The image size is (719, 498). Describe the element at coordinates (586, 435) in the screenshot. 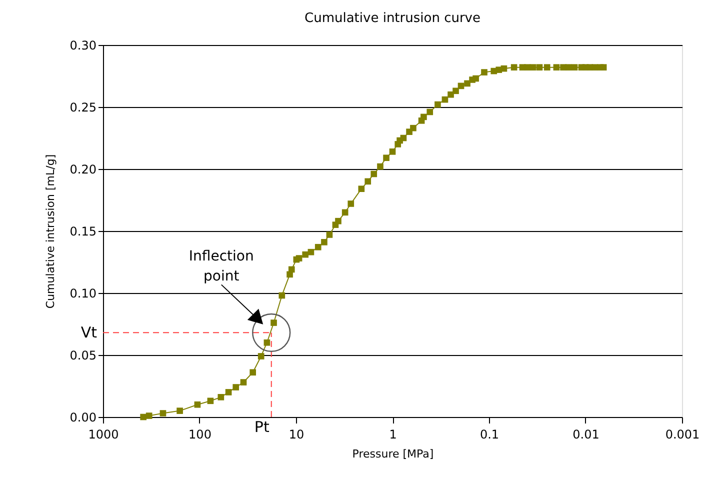

I see `x-tick-label: 0.01` at that location.